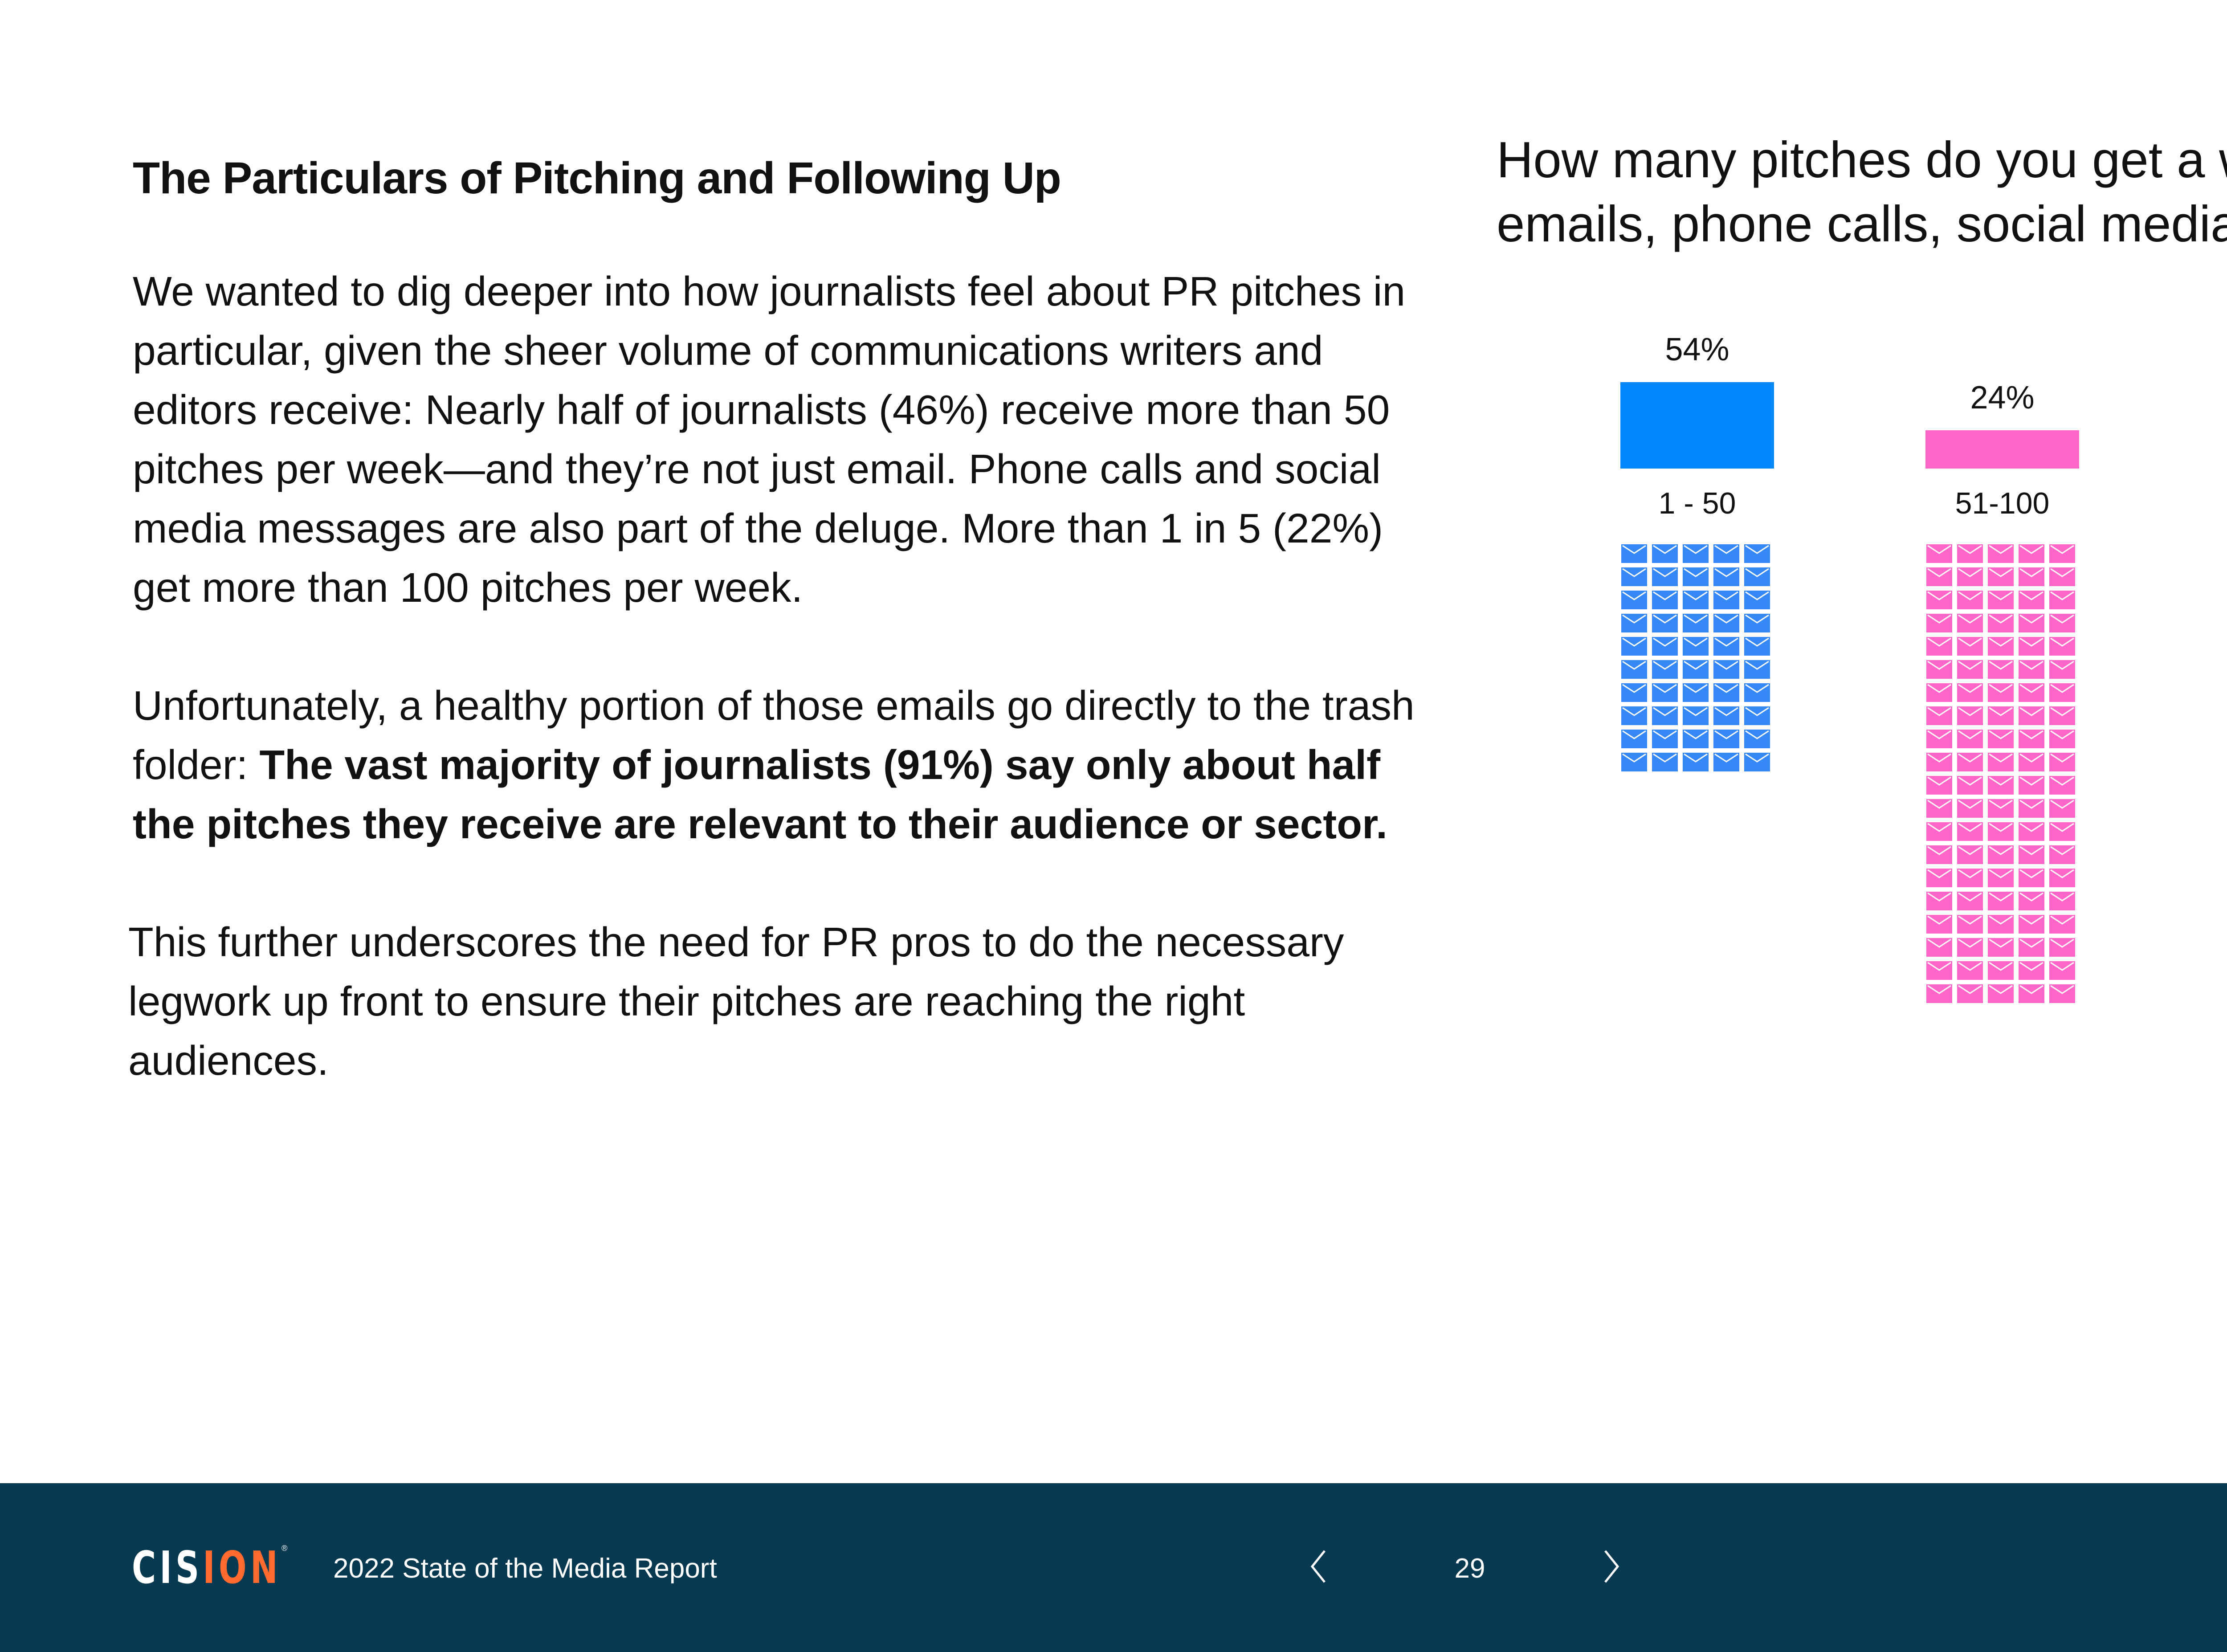  Describe the element at coordinates (242, 1568) in the screenshot. I see `logo-text-accent: ION` at that location.